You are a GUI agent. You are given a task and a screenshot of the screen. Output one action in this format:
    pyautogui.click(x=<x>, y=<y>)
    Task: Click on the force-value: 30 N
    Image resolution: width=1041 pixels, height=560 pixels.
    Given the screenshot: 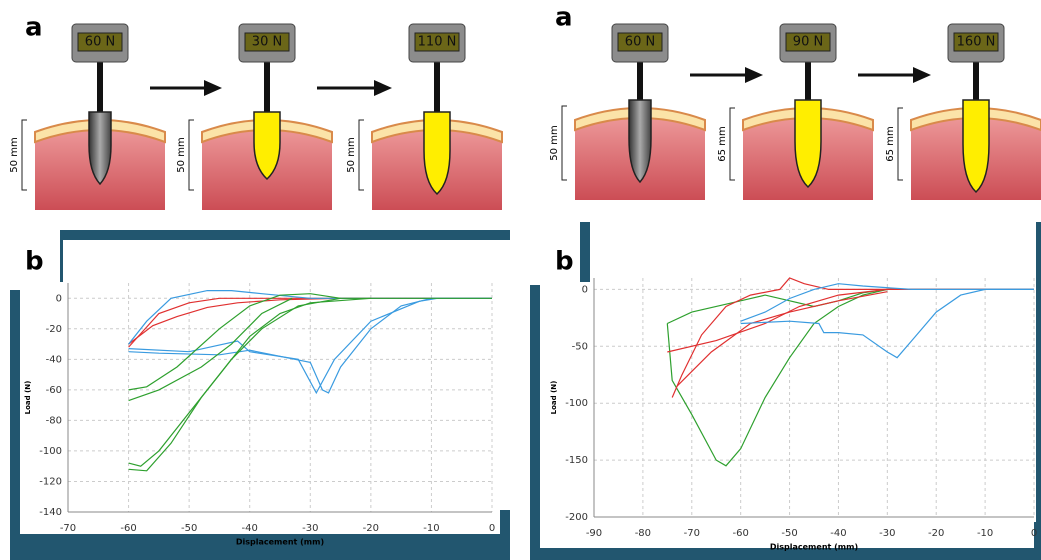 What is the action you would take?
    pyautogui.click(x=267, y=42)
    